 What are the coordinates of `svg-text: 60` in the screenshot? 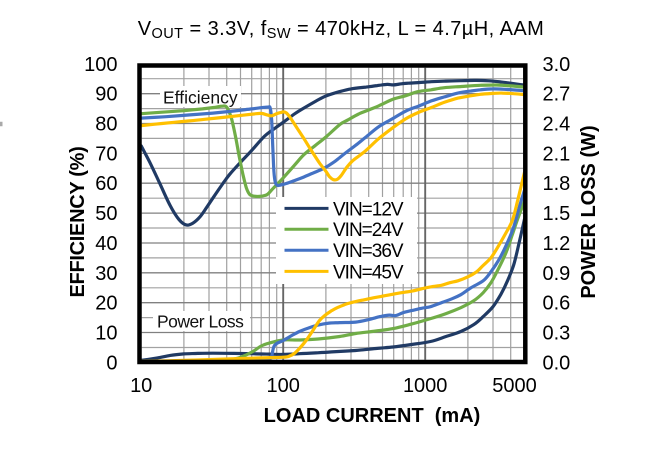 It's located at (106, 184).